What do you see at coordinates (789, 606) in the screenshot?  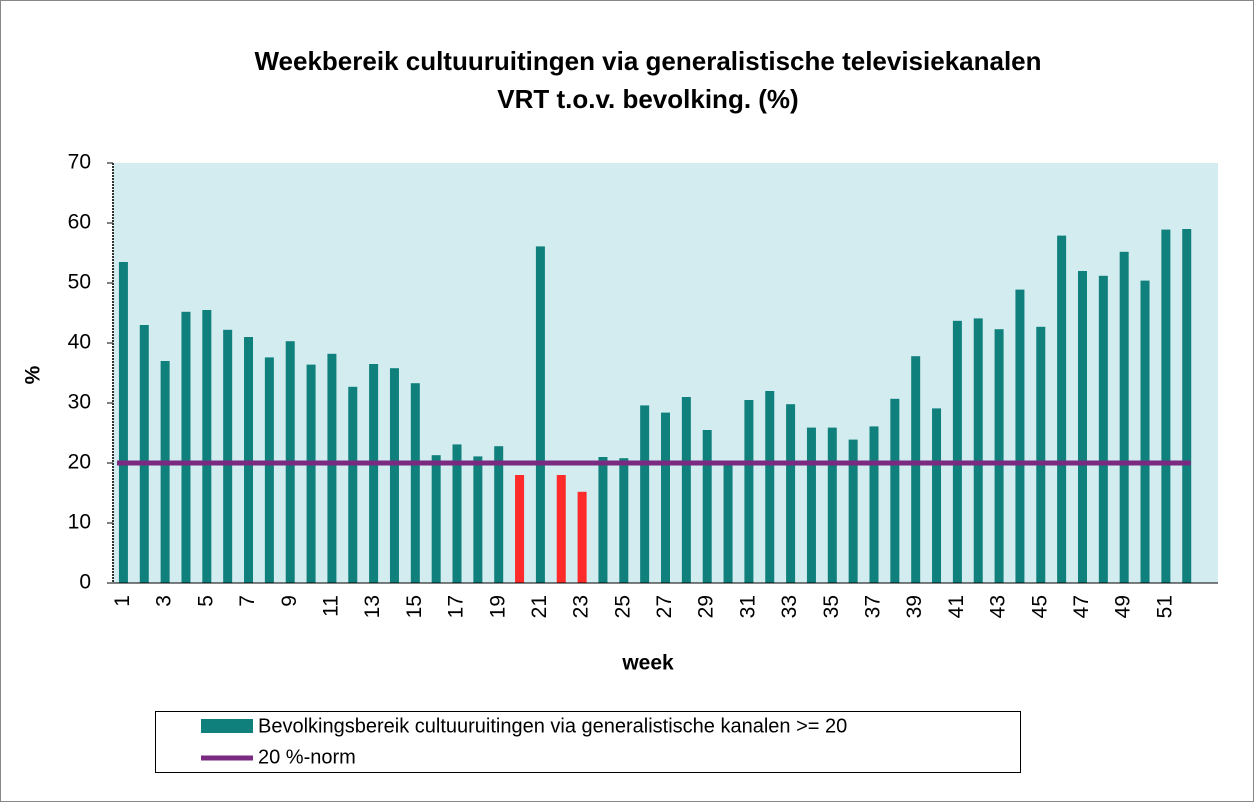 I see `x-tick-label: 33` at bounding box center [789, 606].